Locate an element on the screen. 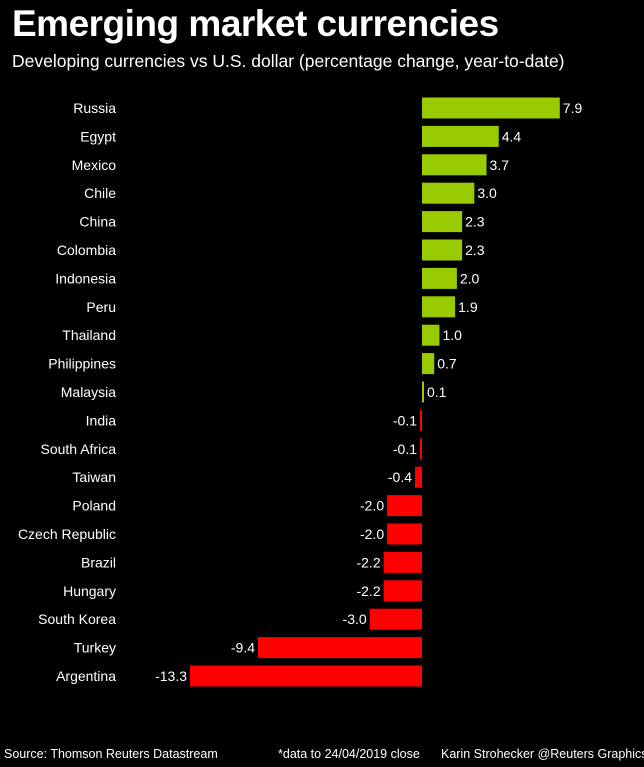  value-label: 7.9 is located at coordinates (573, 108).